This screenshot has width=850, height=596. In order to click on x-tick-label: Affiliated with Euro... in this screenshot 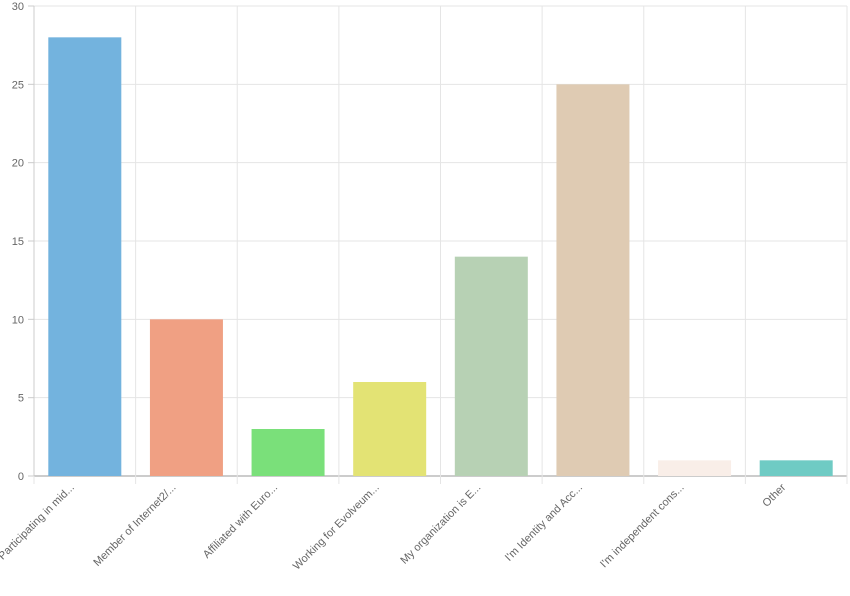, I will do `click(240, 521)`.